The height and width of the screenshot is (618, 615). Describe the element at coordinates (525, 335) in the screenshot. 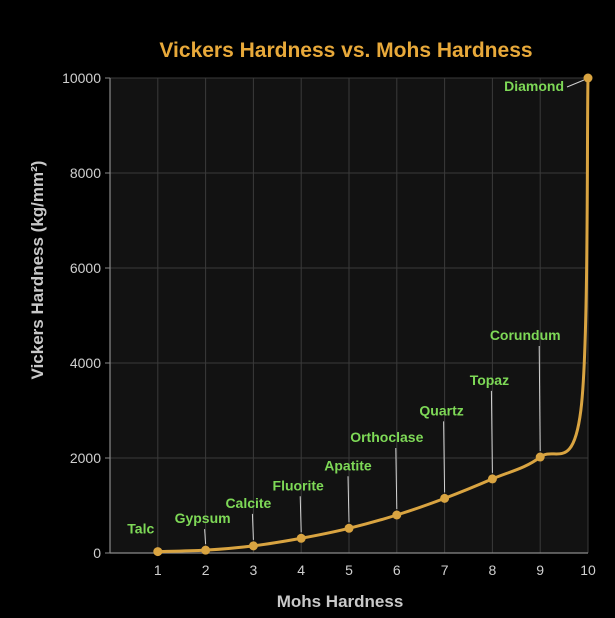

I see `point-label: Corundum` at that location.